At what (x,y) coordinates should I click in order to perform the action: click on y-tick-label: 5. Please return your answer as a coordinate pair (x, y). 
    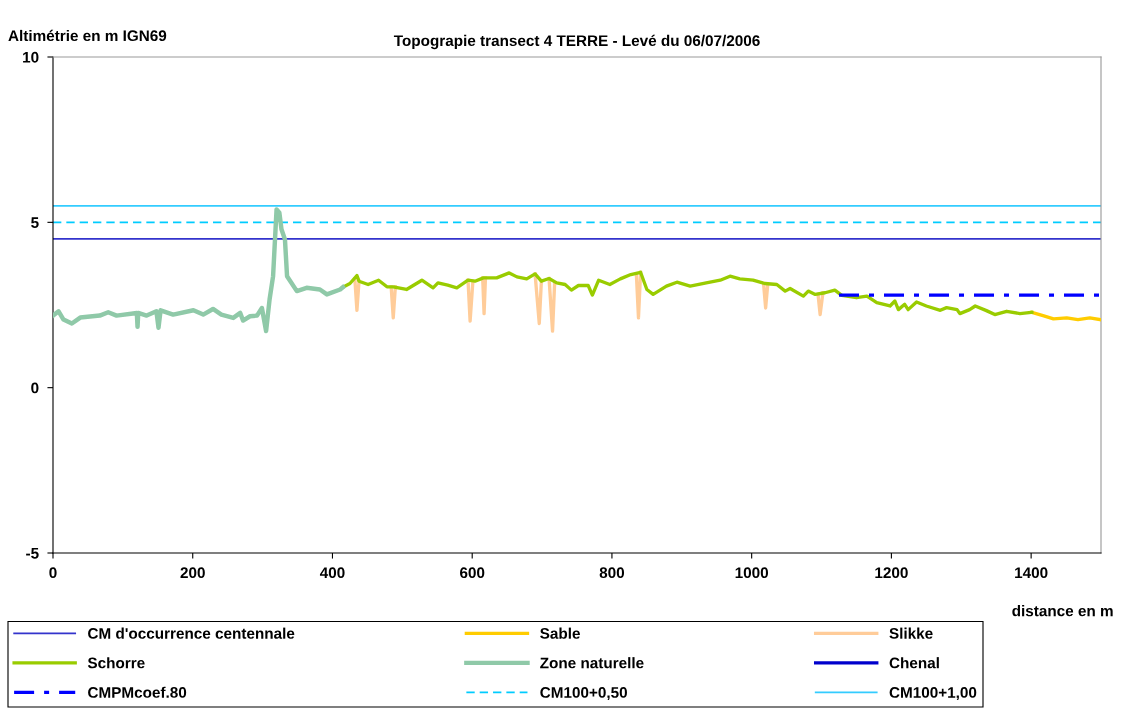
    Looking at the image, I should click on (35, 223).